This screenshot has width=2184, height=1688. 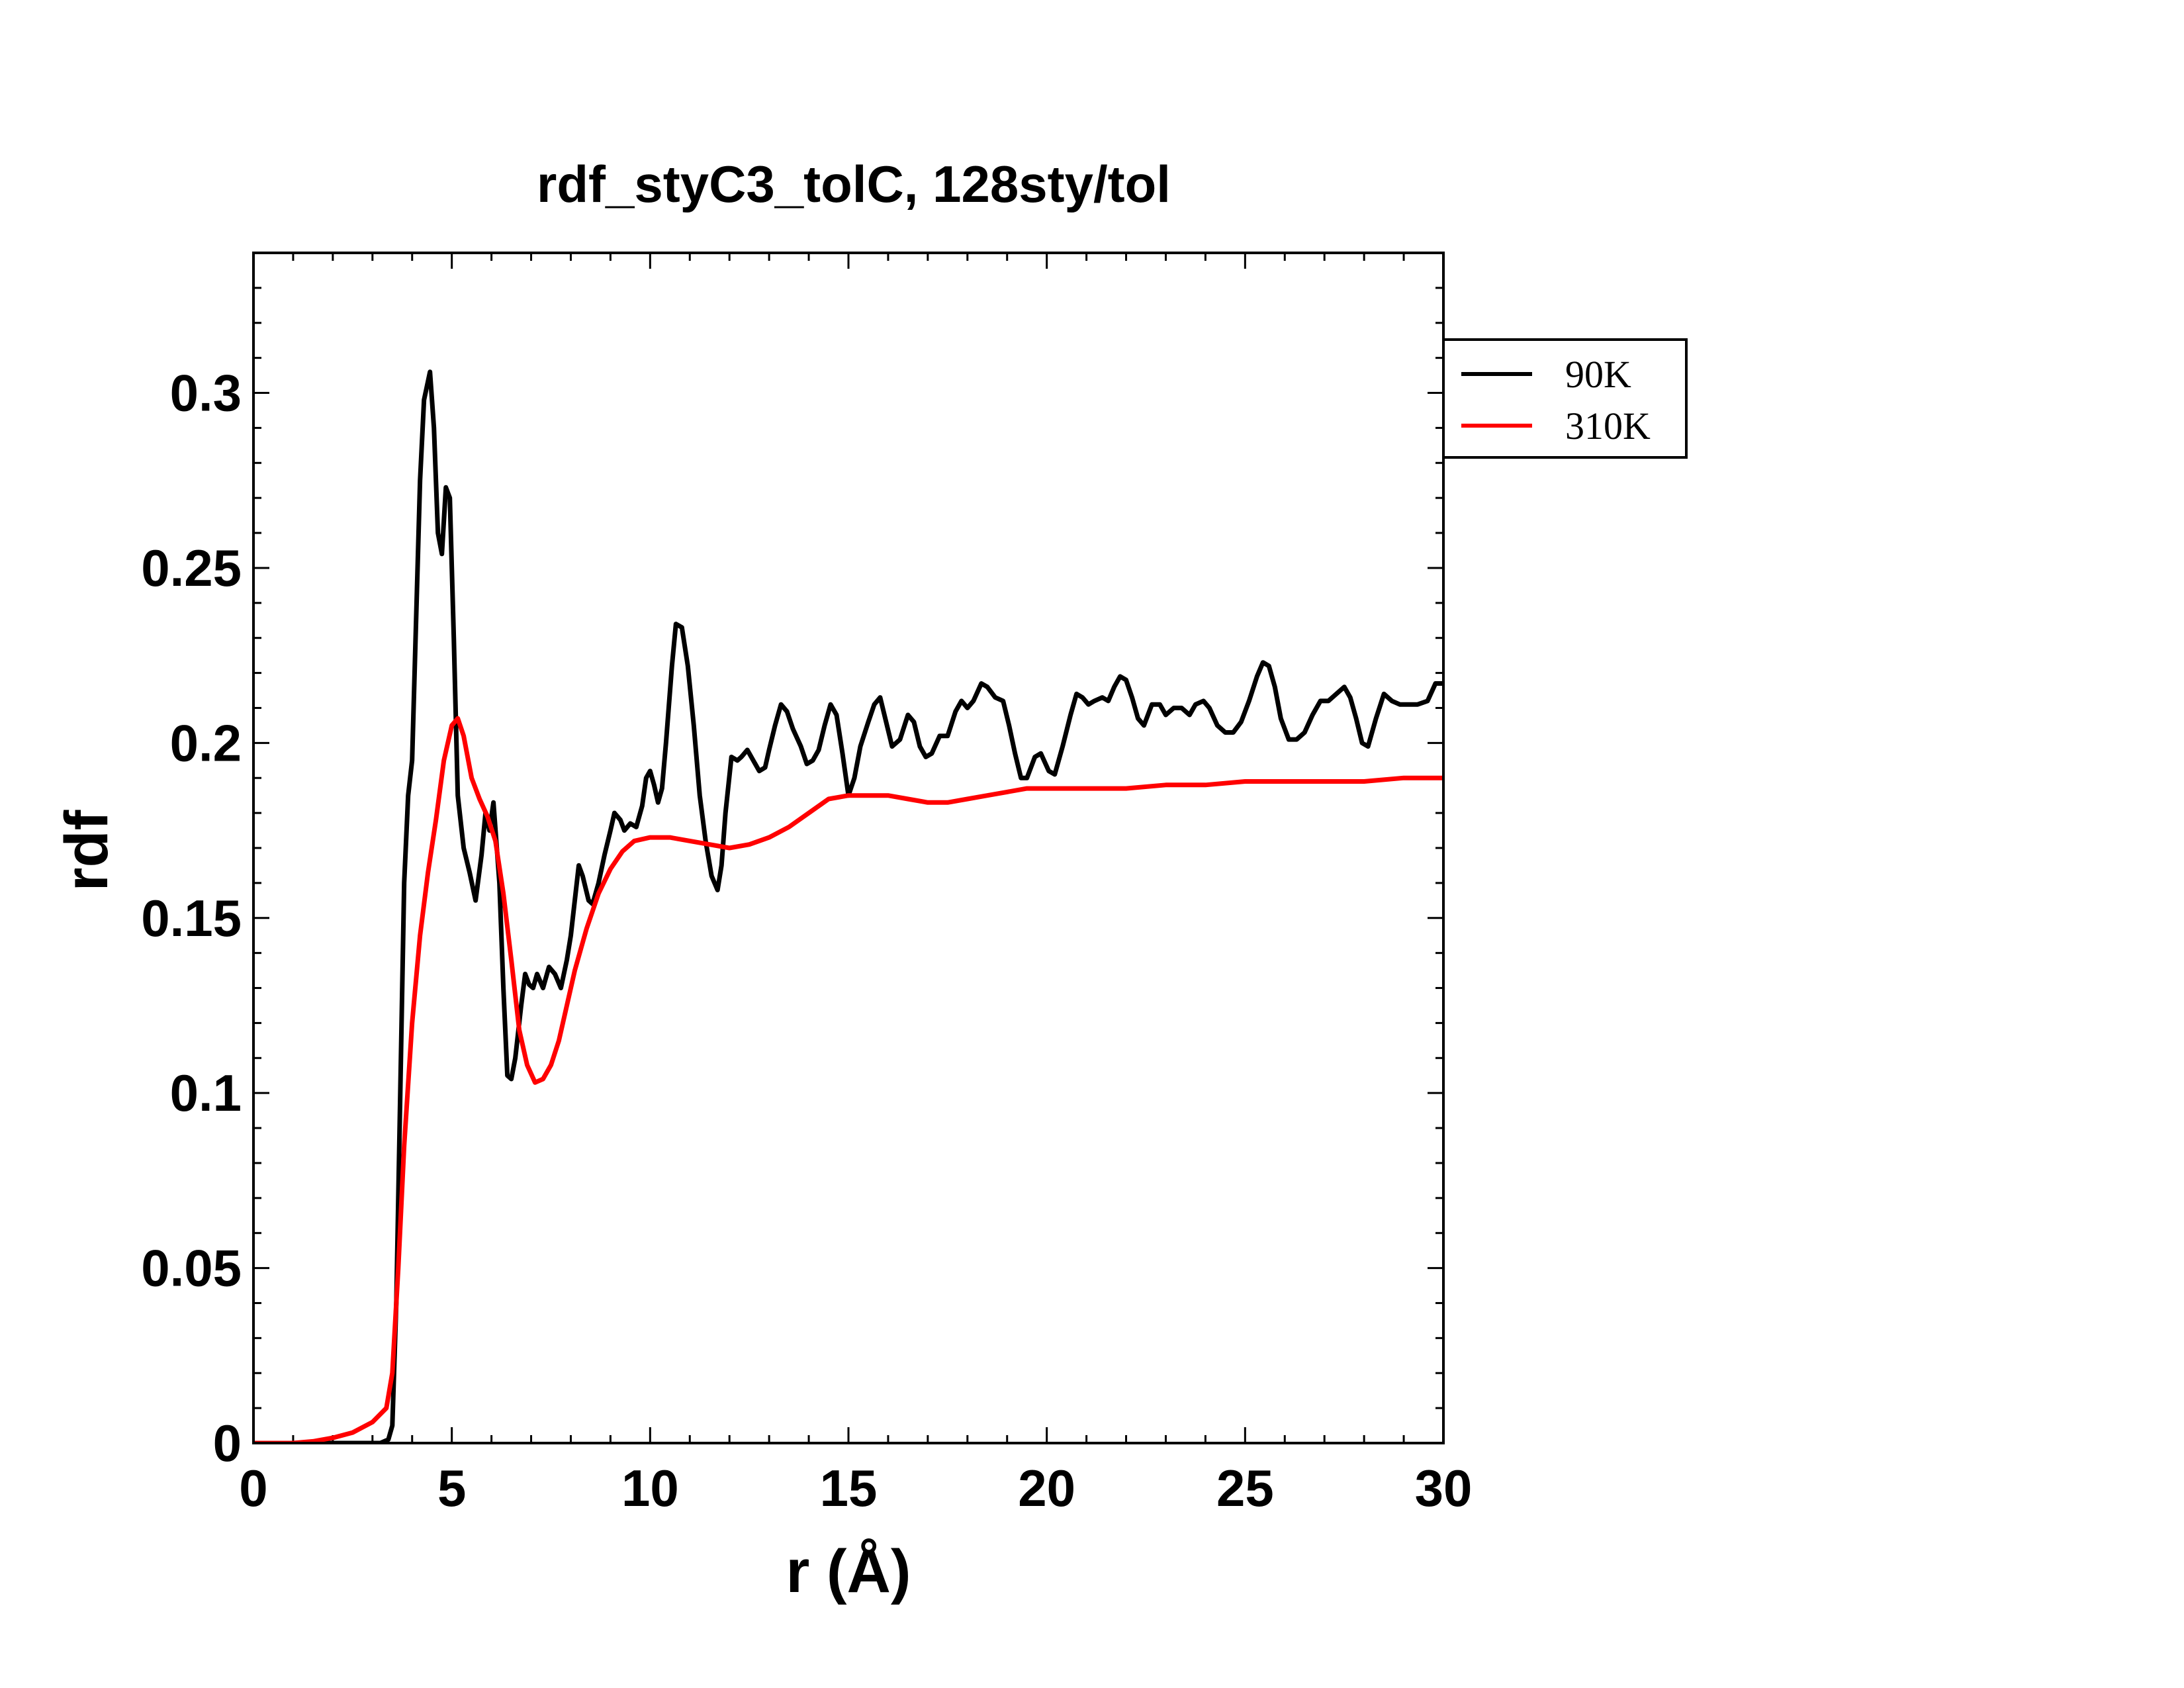 I want to click on y-tick-label: 0.1, so click(x=206, y=1093).